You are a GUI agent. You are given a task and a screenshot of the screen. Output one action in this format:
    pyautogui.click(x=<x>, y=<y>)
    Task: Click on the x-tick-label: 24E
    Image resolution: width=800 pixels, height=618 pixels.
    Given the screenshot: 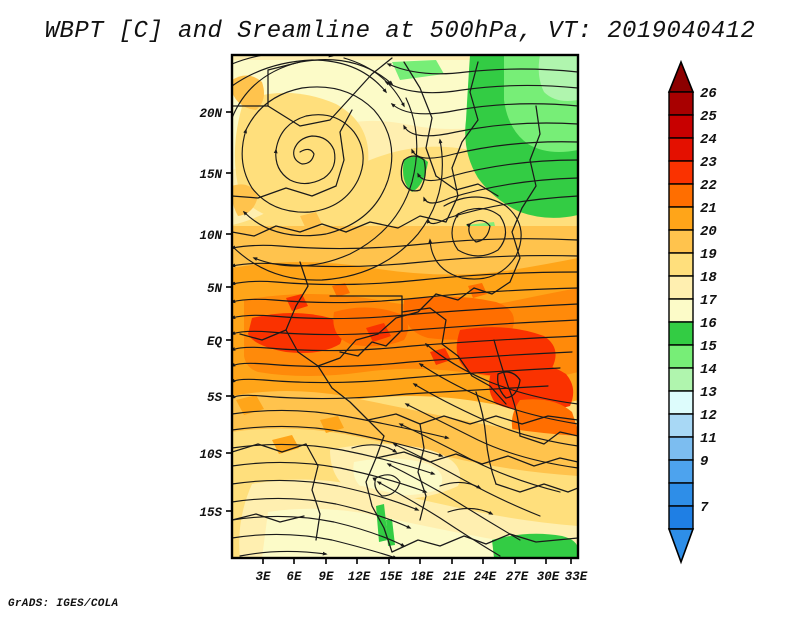 What is the action you would take?
    pyautogui.click(x=485, y=577)
    